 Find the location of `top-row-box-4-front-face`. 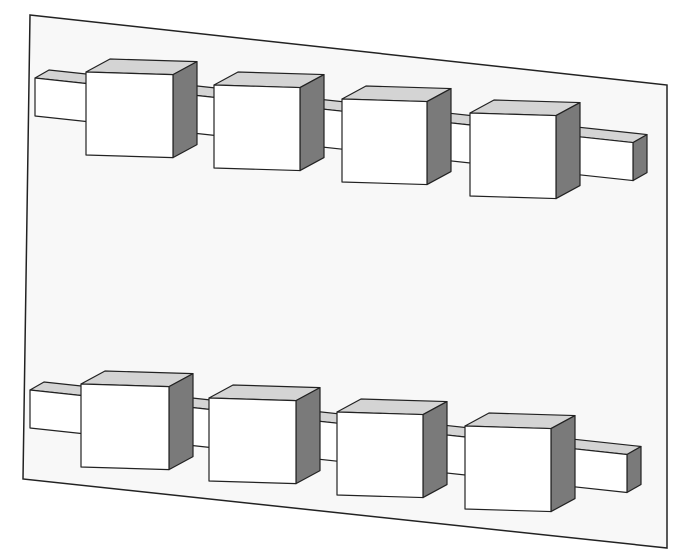

top-row-box-4-front-face is located at coordinates (513, 156).